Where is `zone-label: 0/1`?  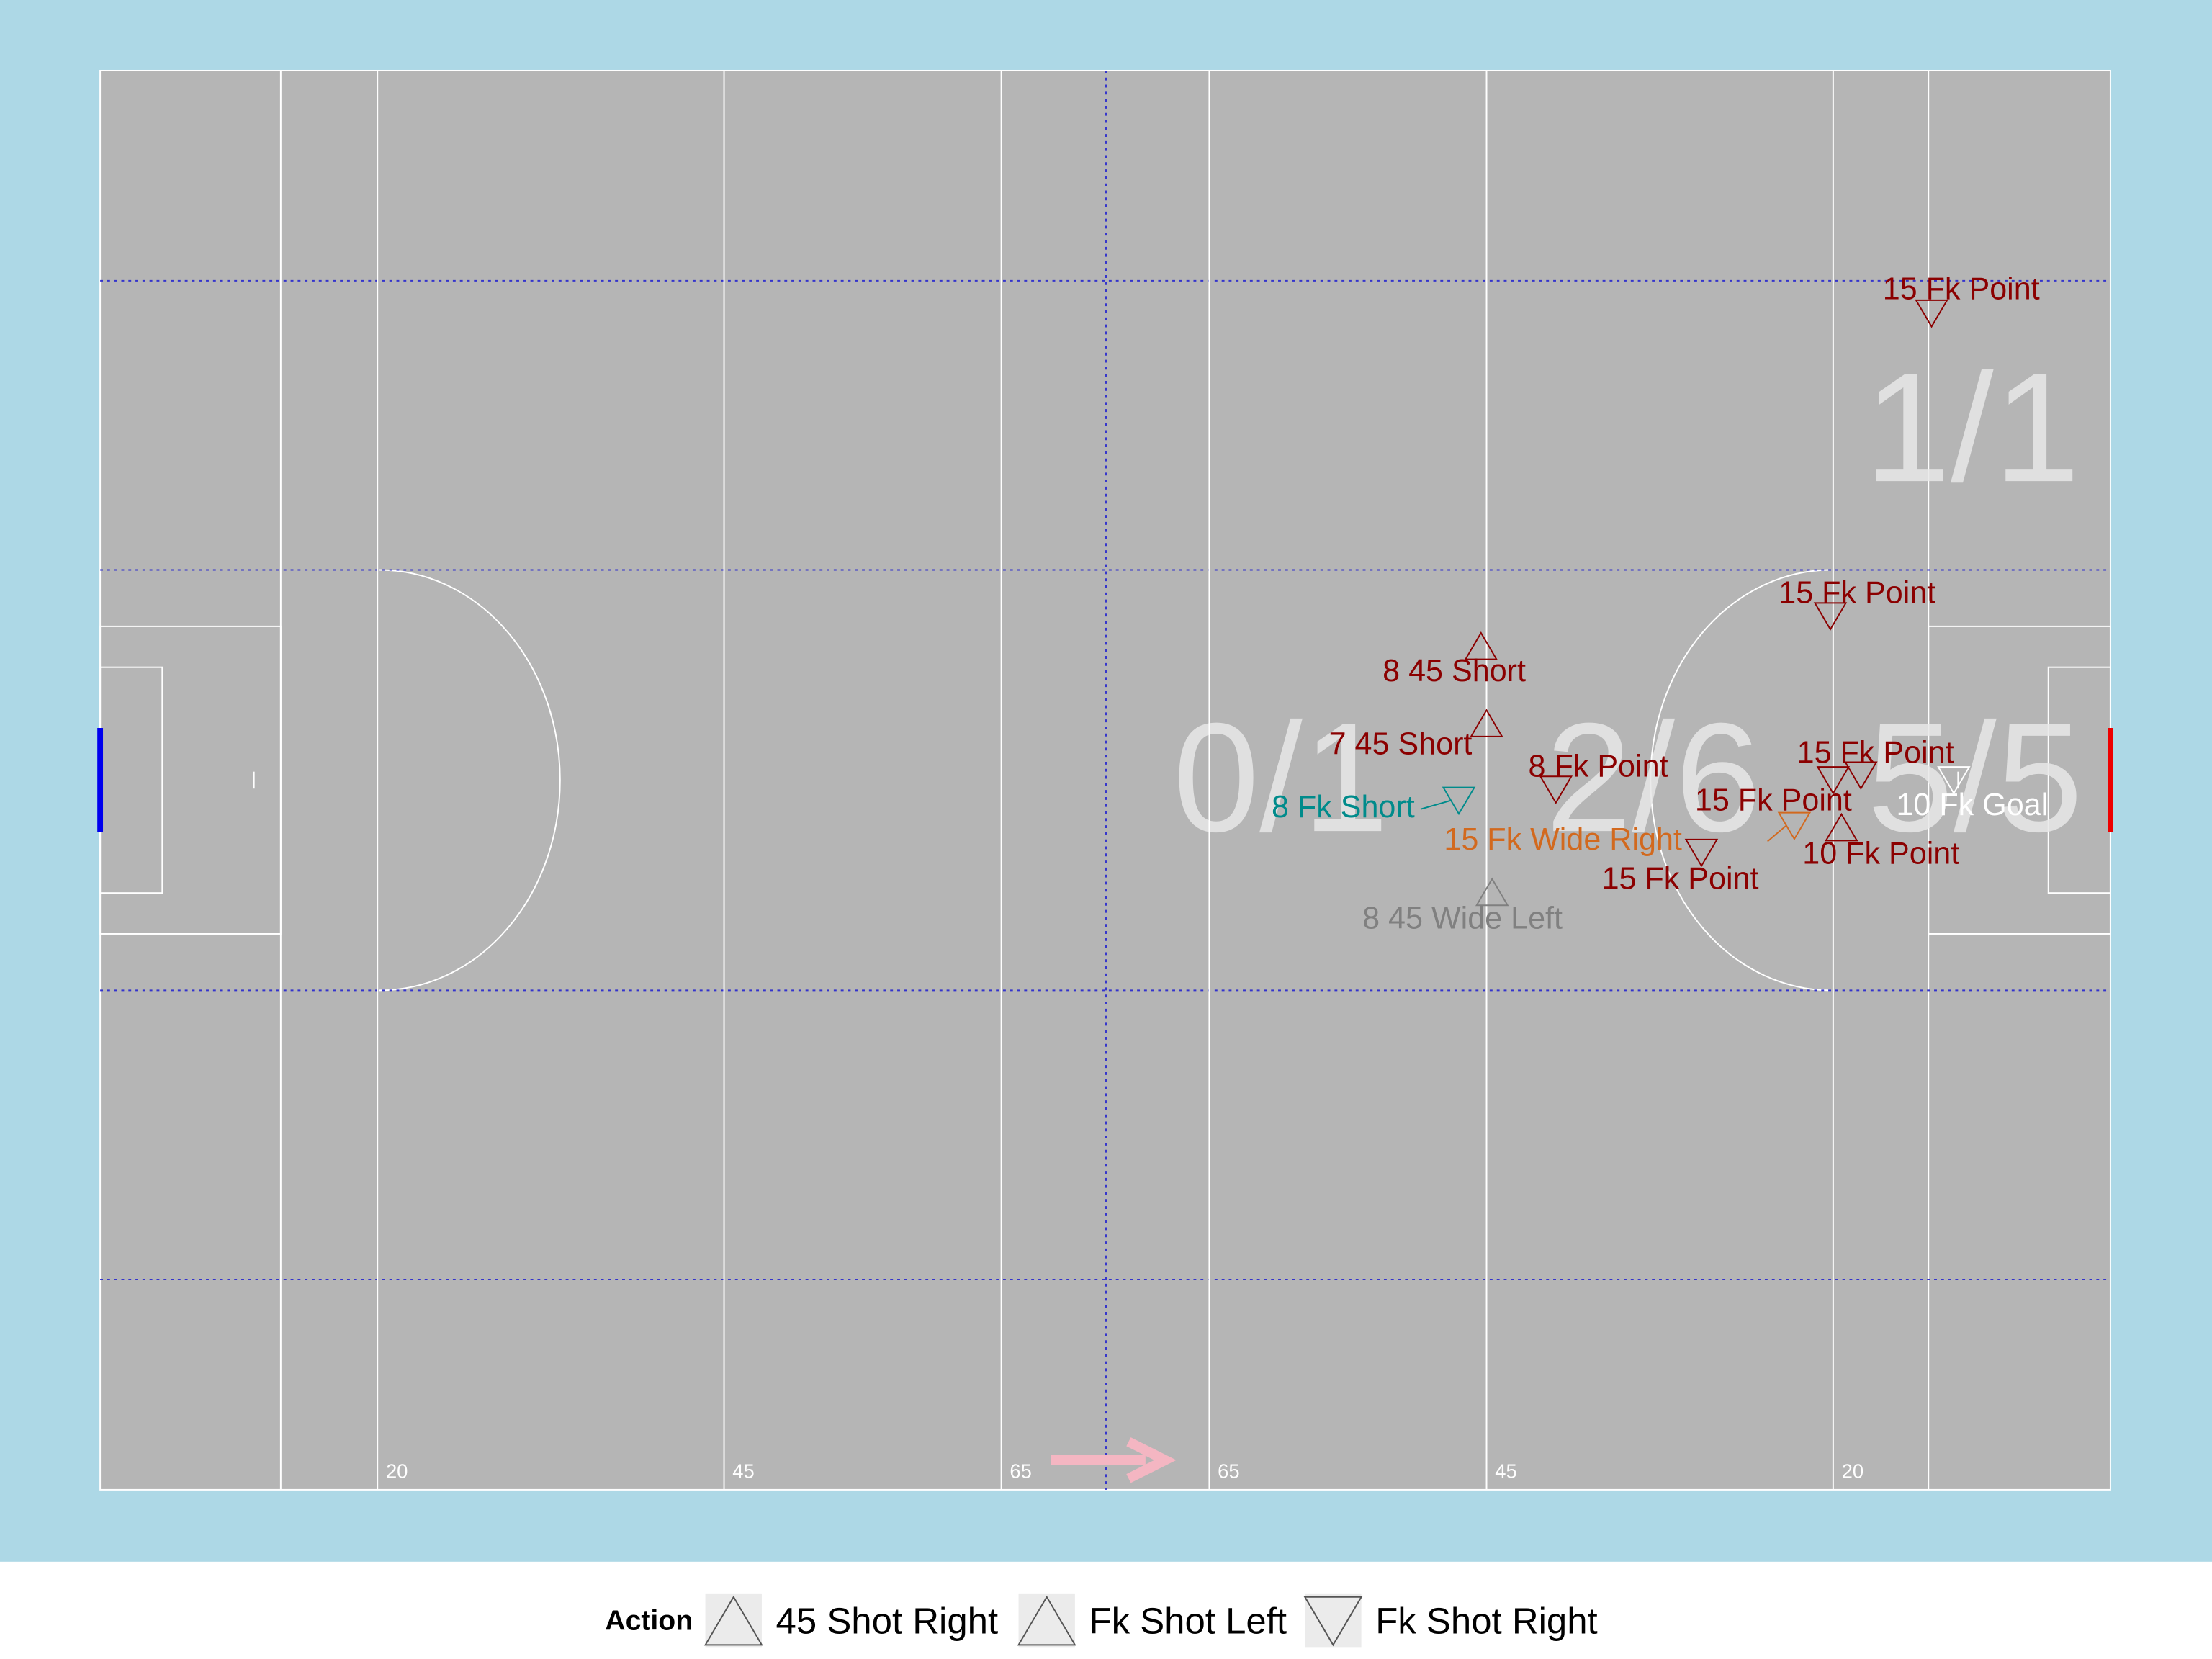 zone-label: 0/1 is located at coordinates (1281, 777).